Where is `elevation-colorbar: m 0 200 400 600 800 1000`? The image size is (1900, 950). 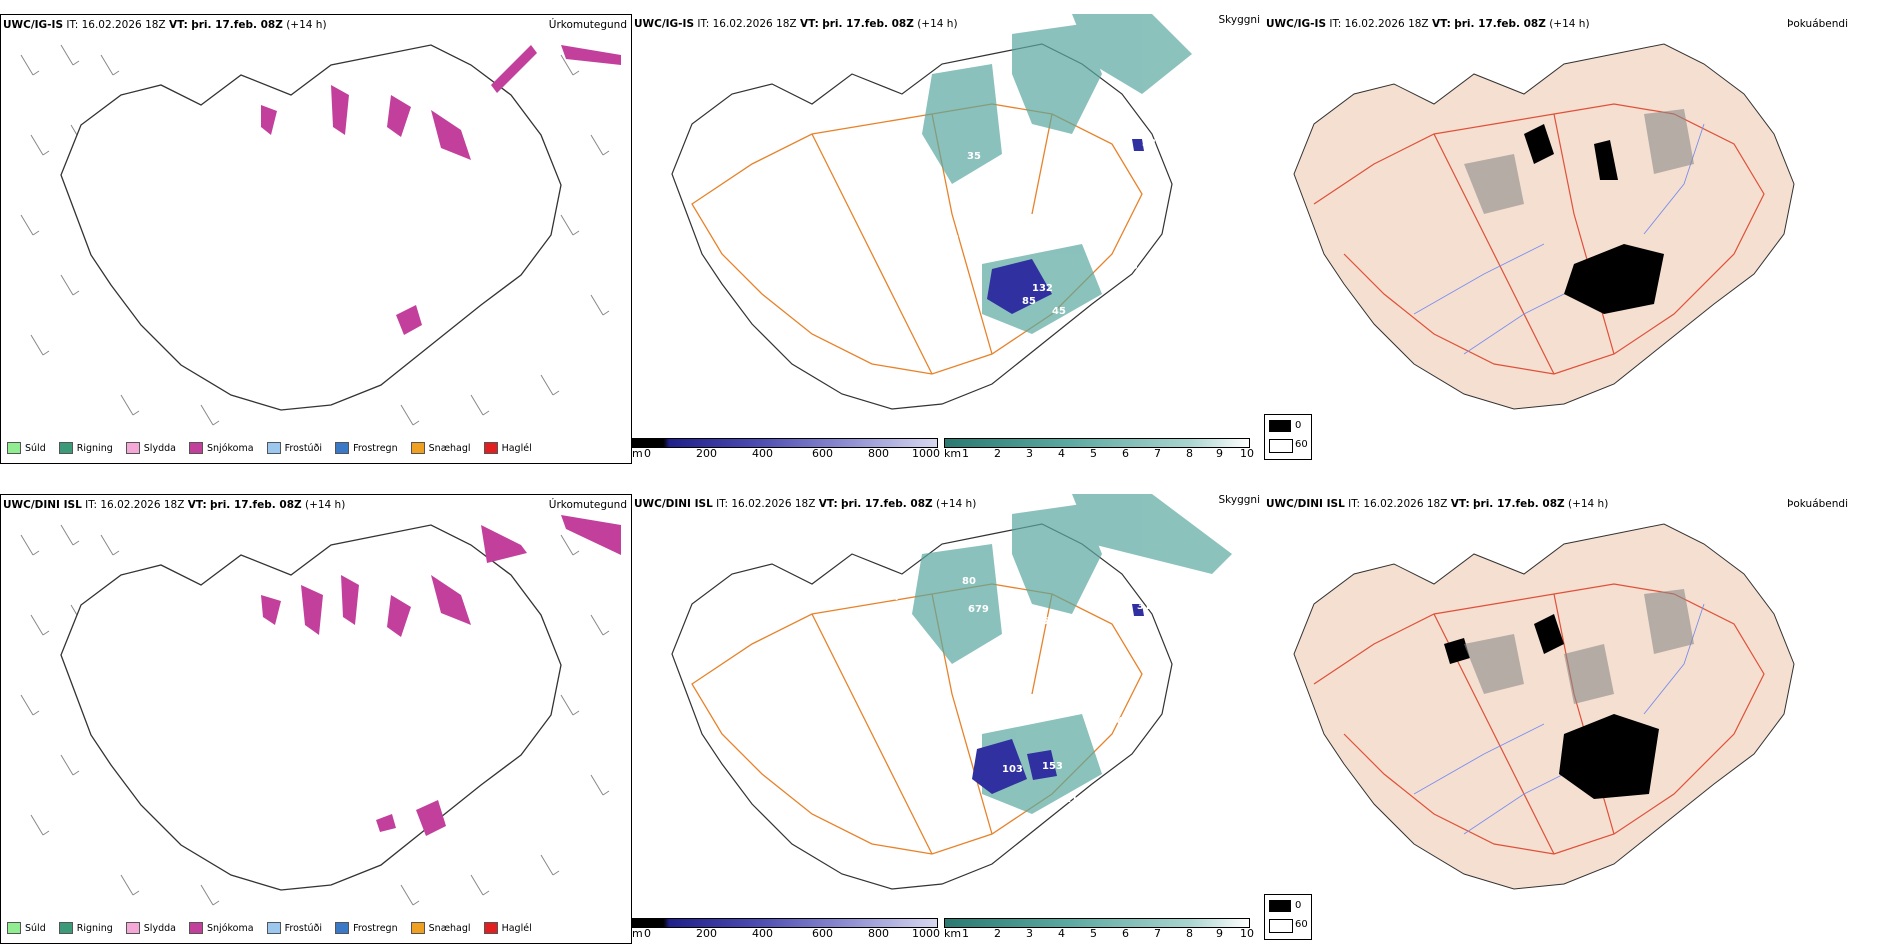 elevation-colorbar: m 0 200 400 600 800 1000 is located at coordinates (787, 930).